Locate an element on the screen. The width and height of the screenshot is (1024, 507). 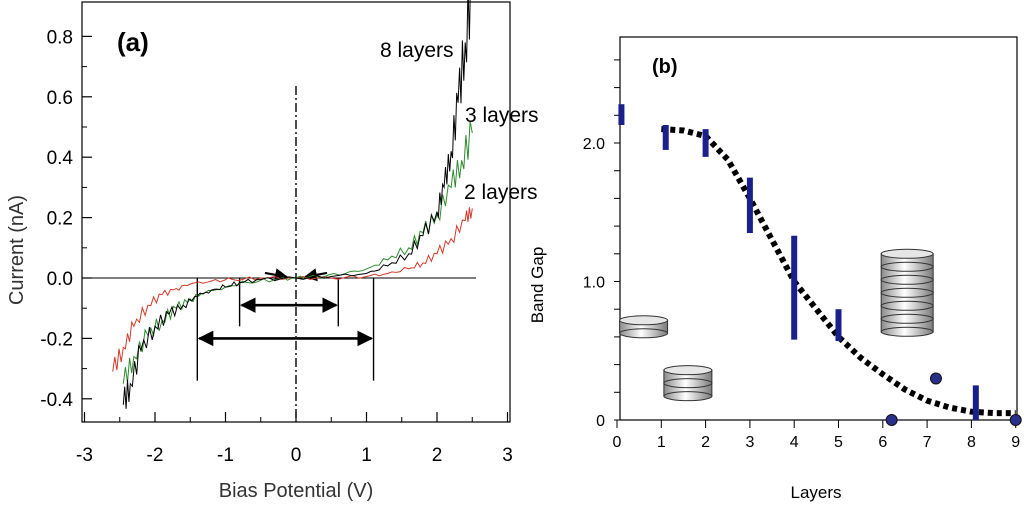
plot-a-x-tick-label: -2 is located at coordinates (155, 455).